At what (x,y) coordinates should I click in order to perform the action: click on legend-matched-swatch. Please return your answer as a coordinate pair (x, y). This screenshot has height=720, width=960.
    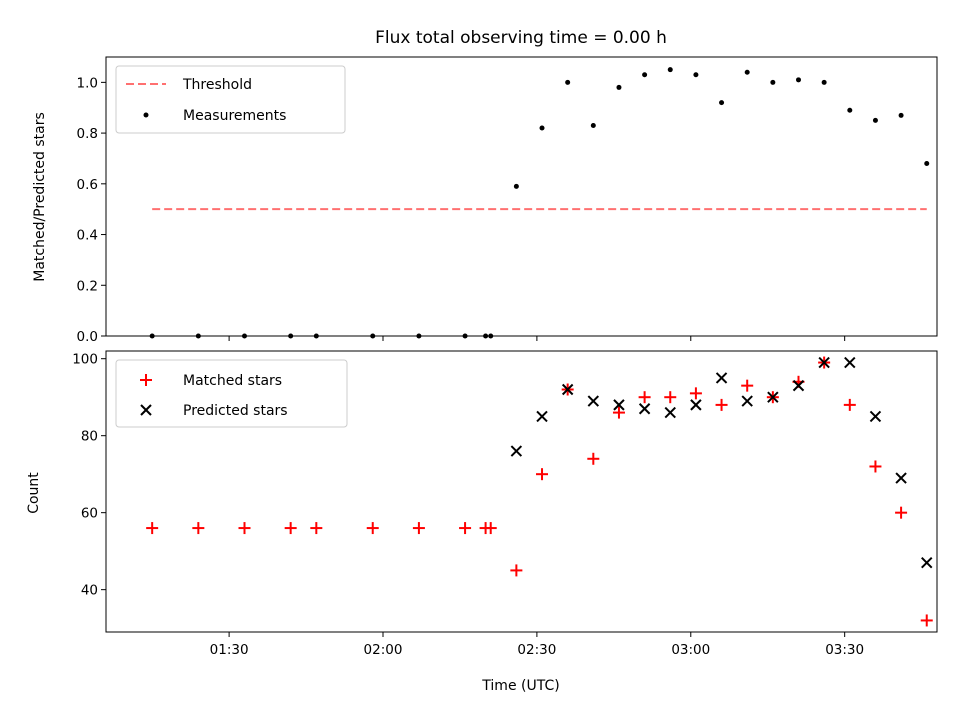
    Looking at the image, I should click on (146, 380).